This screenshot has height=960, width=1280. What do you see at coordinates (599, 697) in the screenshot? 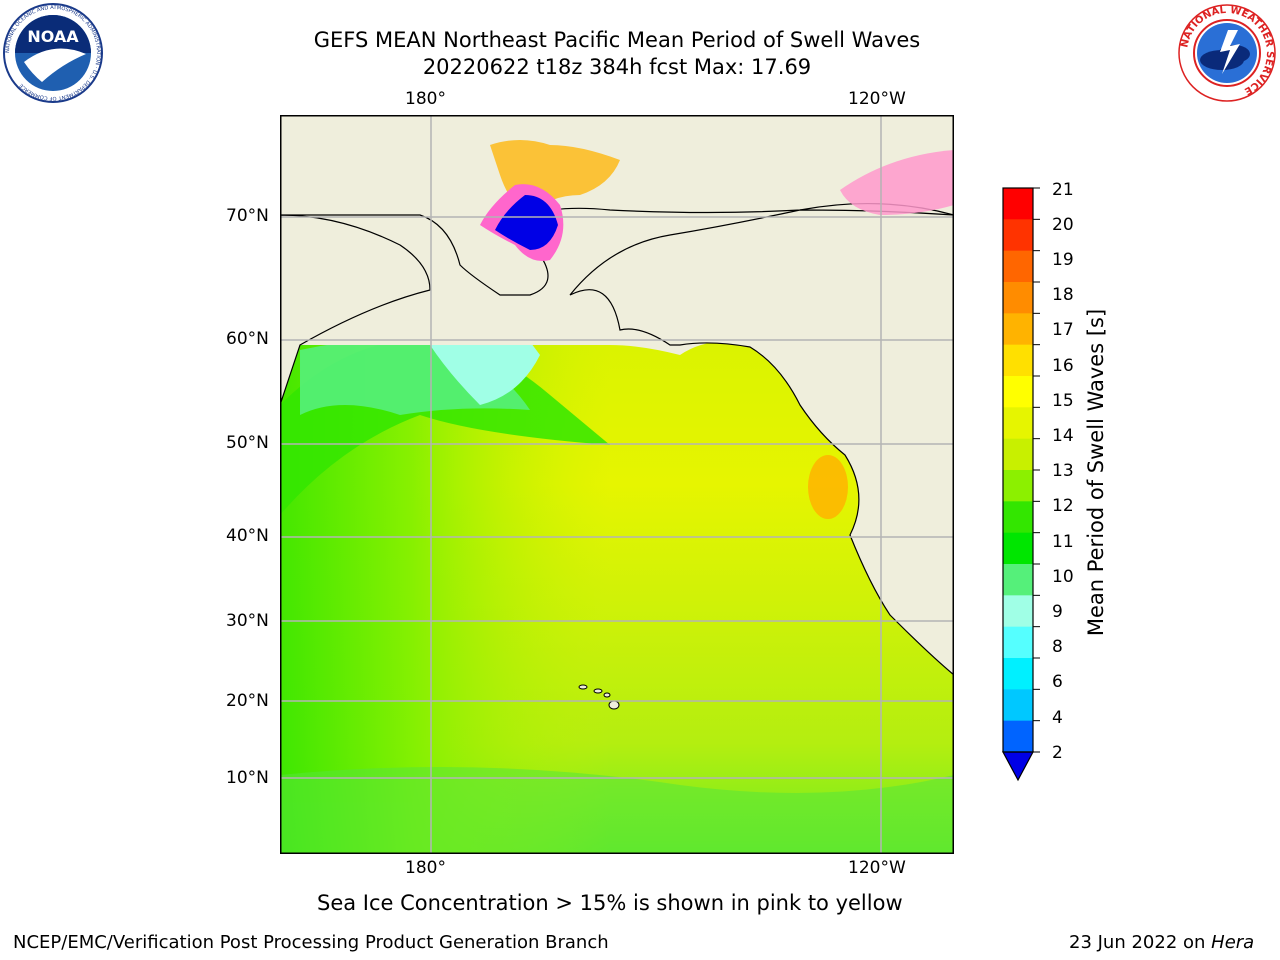
I see `hawaii-islands` at bounding box center [599, 697].